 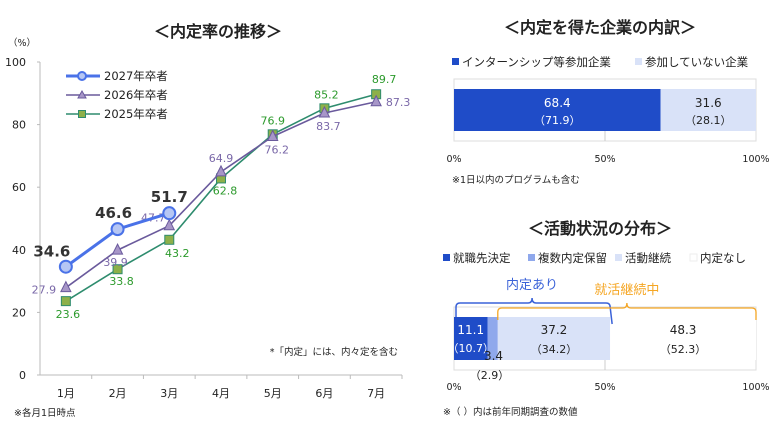 I want to click on y-tick-label: 0, so click(x=22, y=375).